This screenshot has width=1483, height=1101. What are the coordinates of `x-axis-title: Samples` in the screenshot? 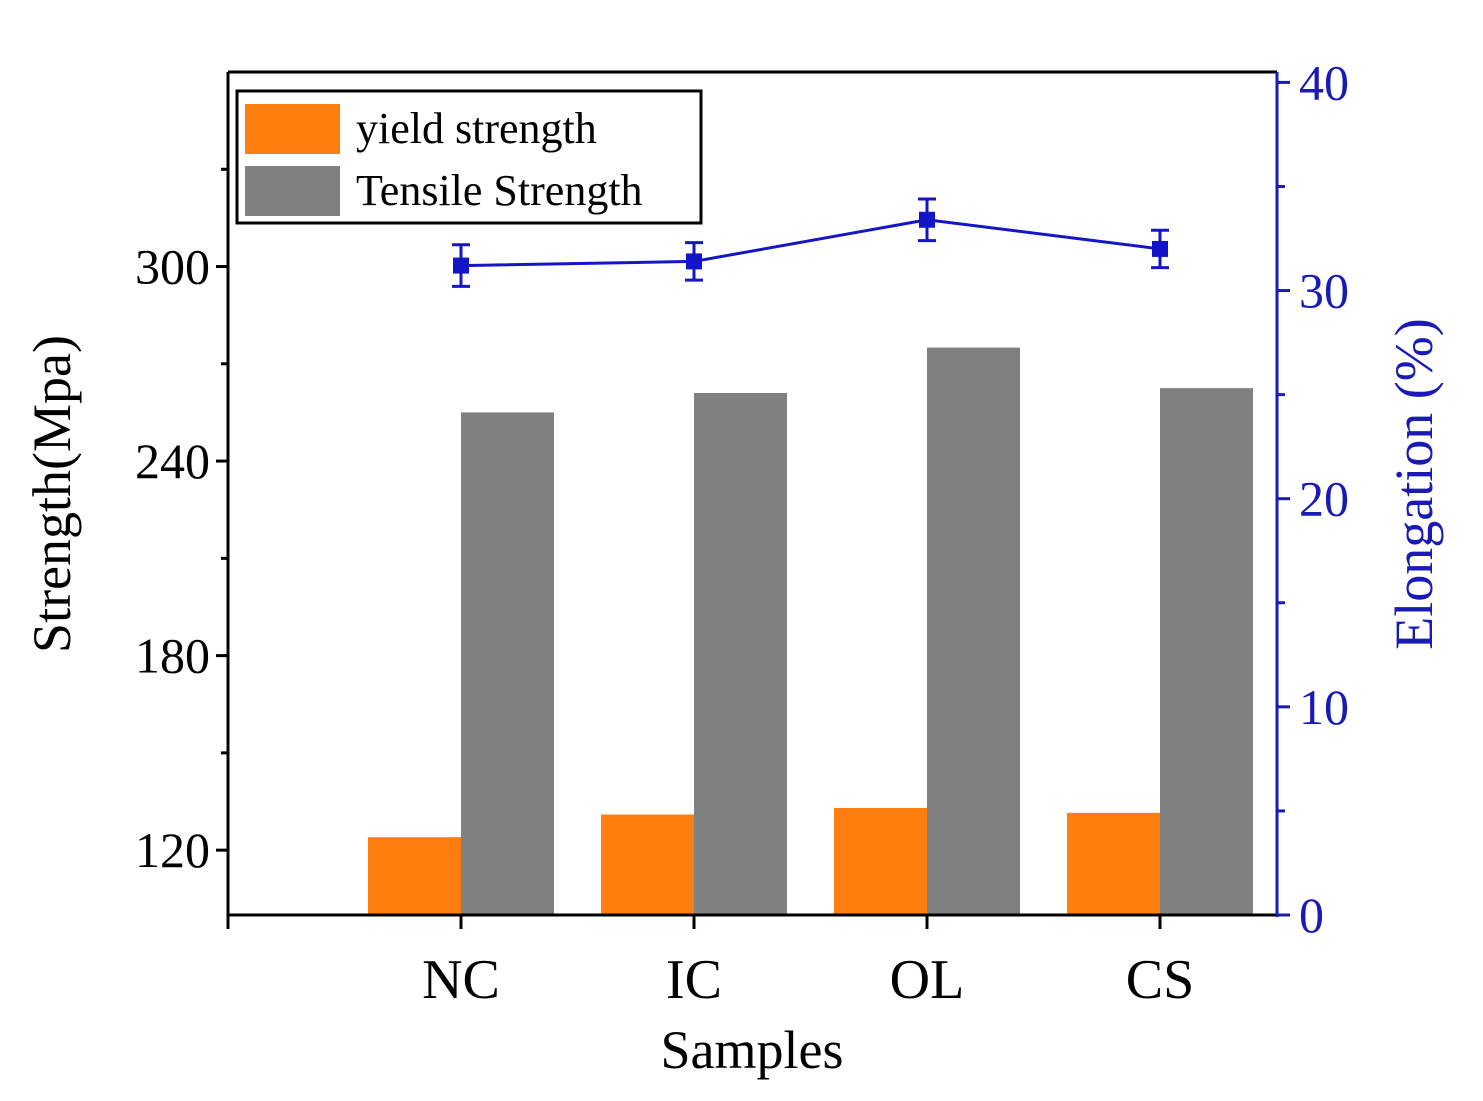 It's located at (752, 1050).